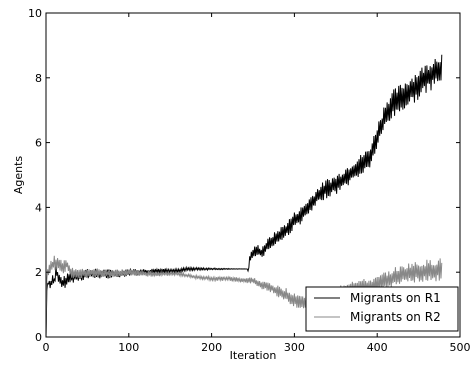 This screenshot has height=366, width=473. What do you see at coordinates (38, 272) in the screenshot?
I see `y-tick-label: 2` at bounding box center [38, 272].